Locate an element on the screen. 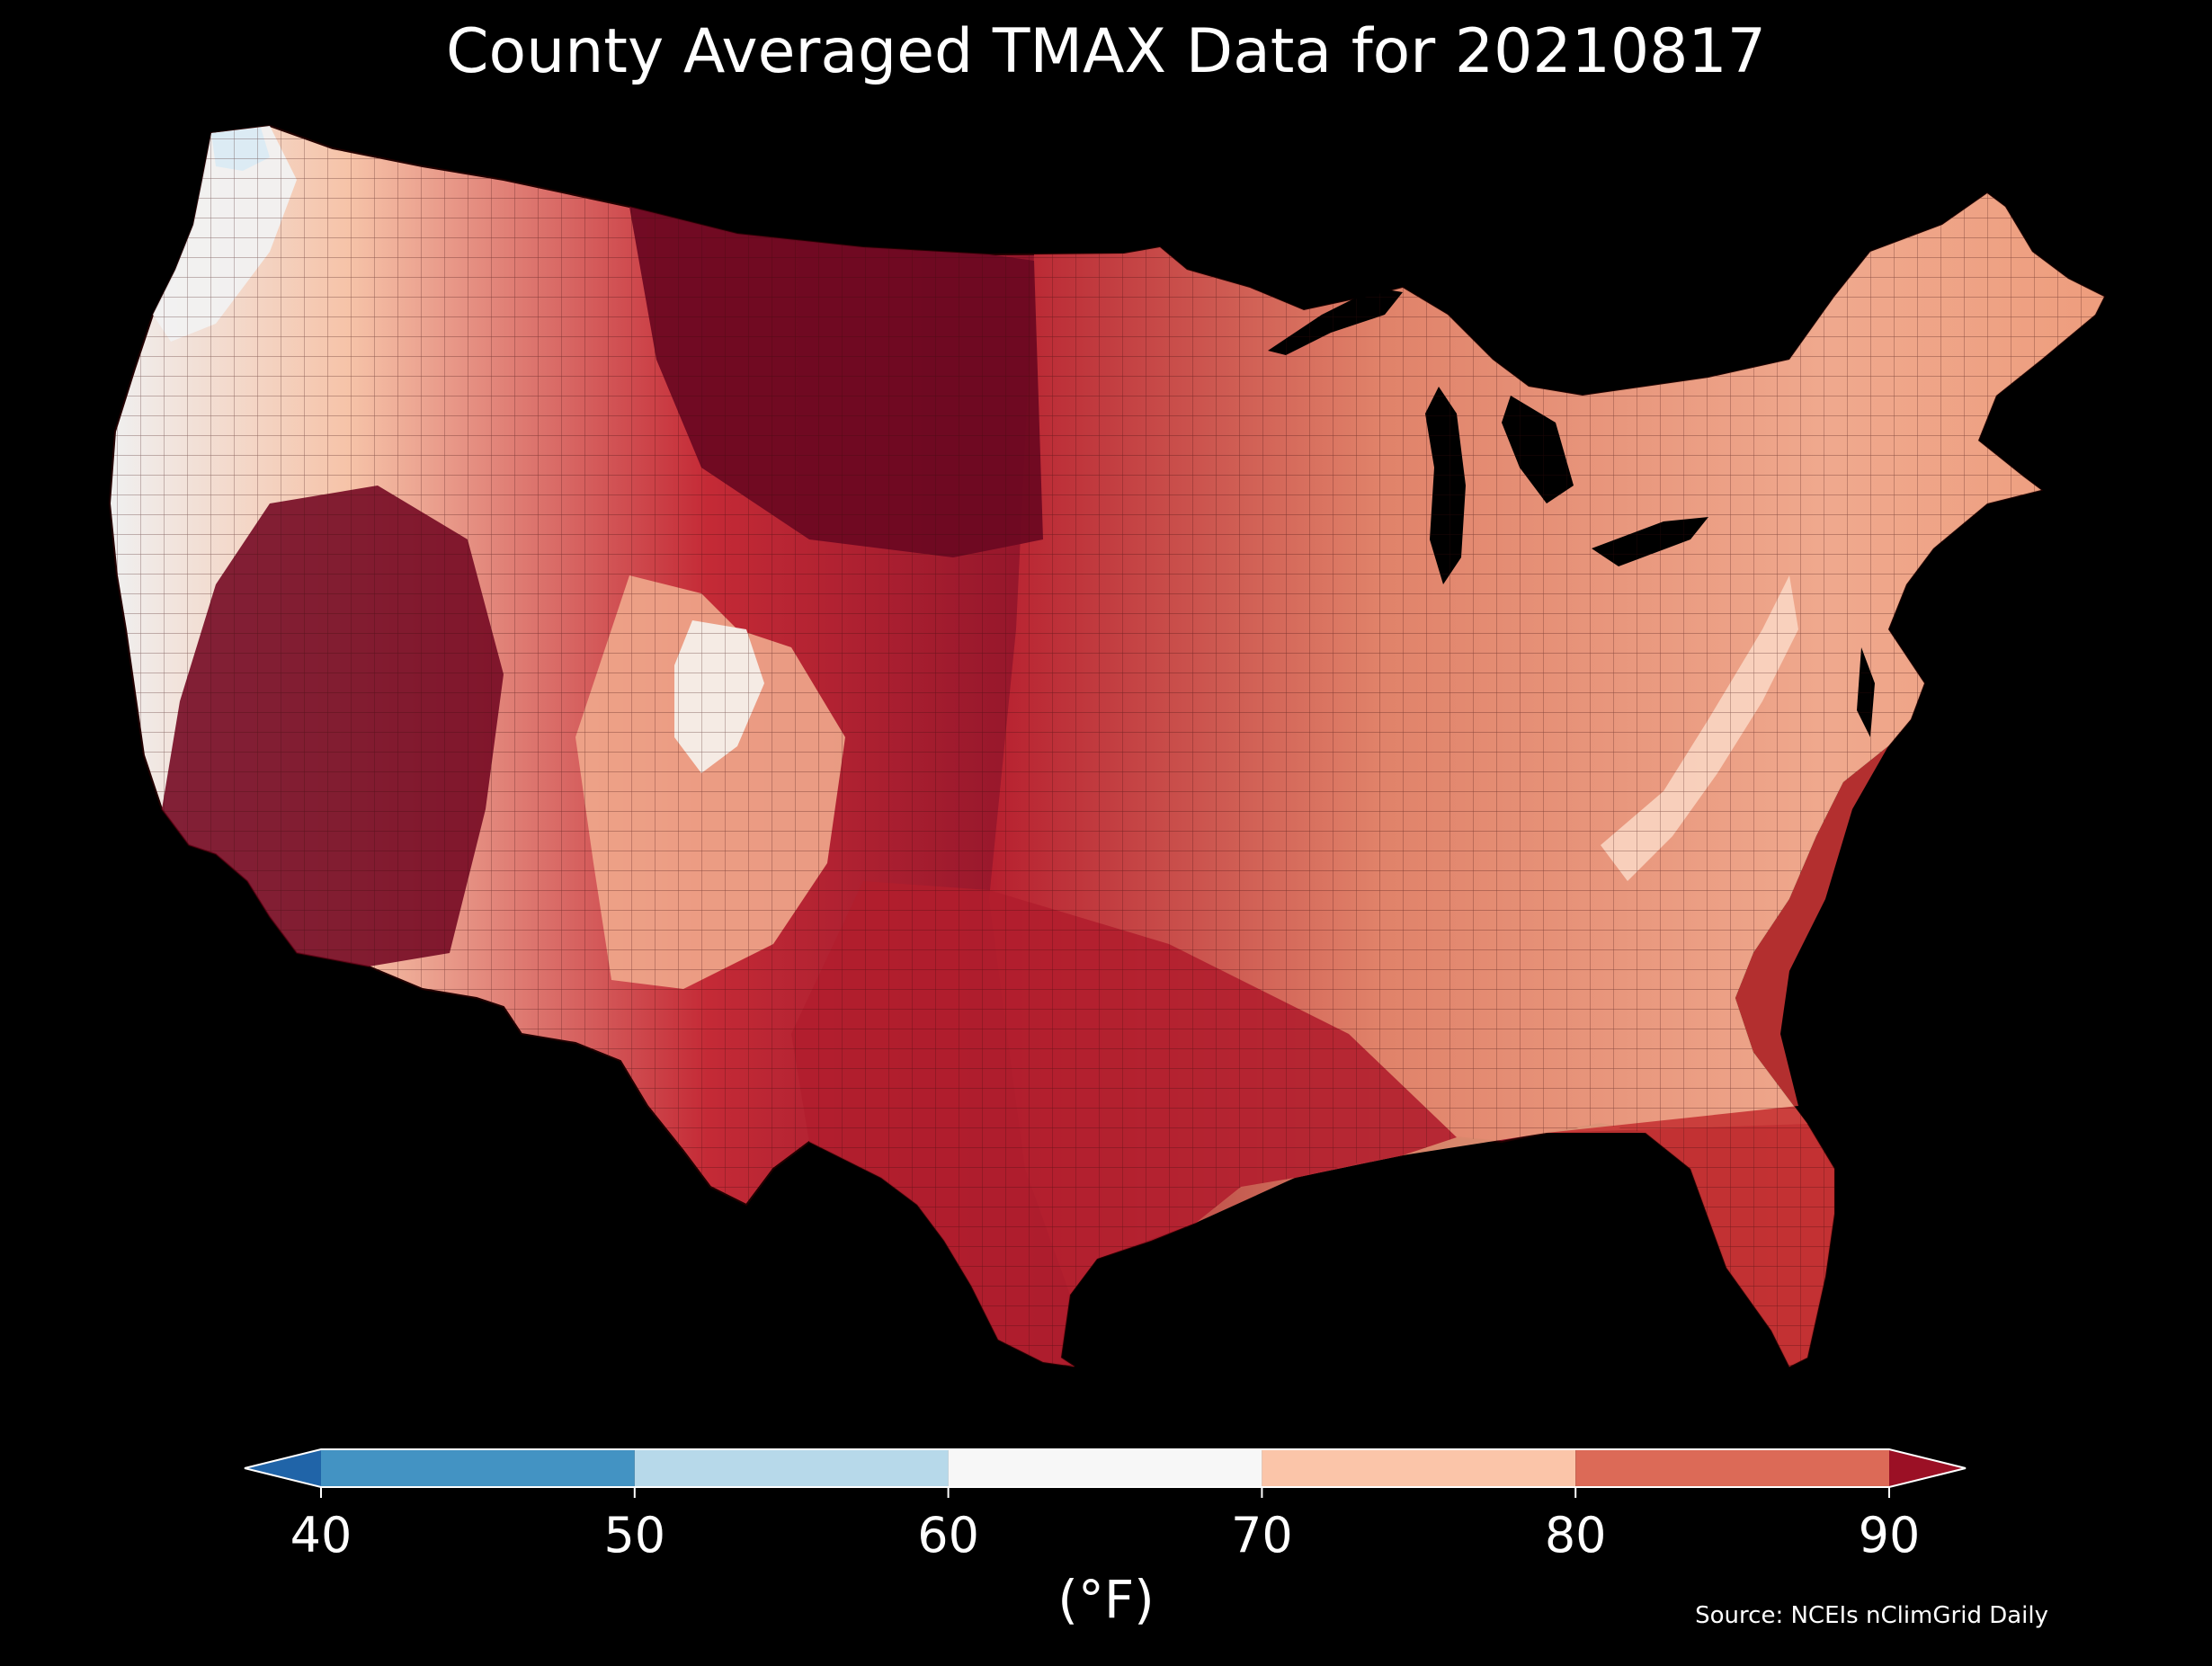  map-title: County Averaged TMAX Data for 20210817 is located at coordinates (1106, 51).